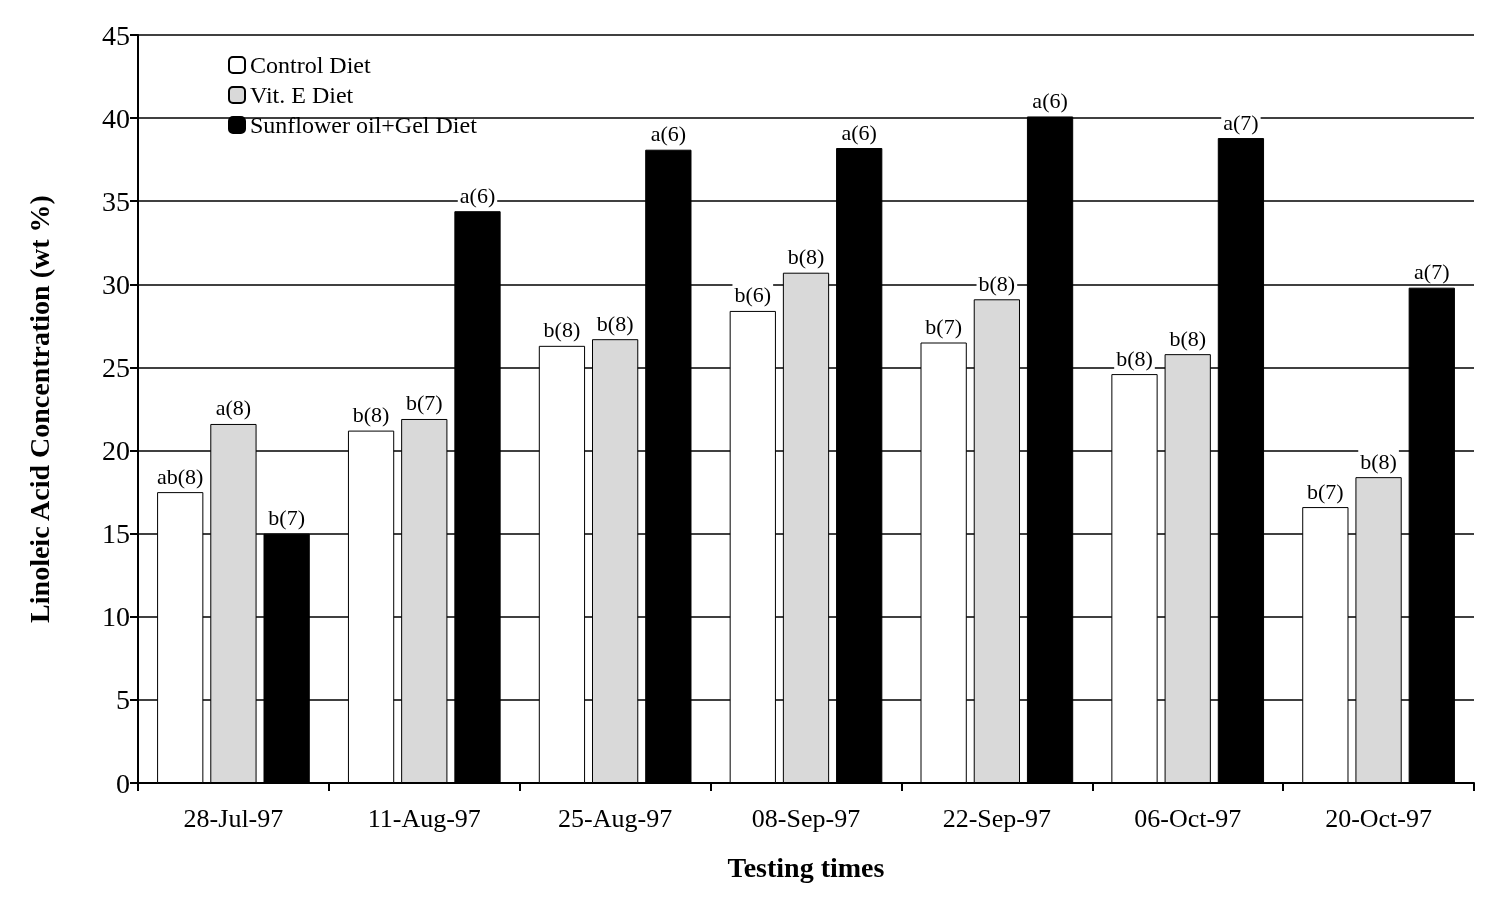 The width and height of the screenshot is (1502, 918). What do you see at coordinates (116, 284) in the screenshot?
I see `y-tick-label: 30` at bounding box center [116, 284].